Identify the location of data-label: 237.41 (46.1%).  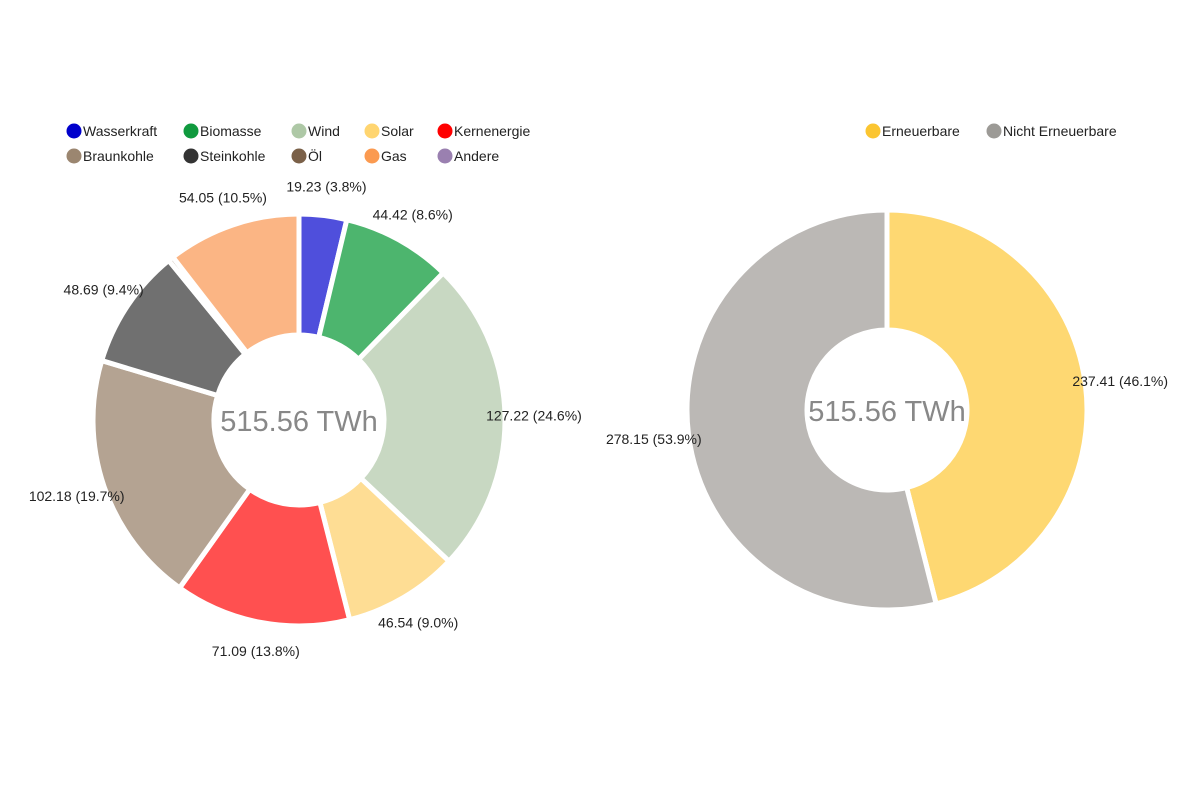
(1120, 381).